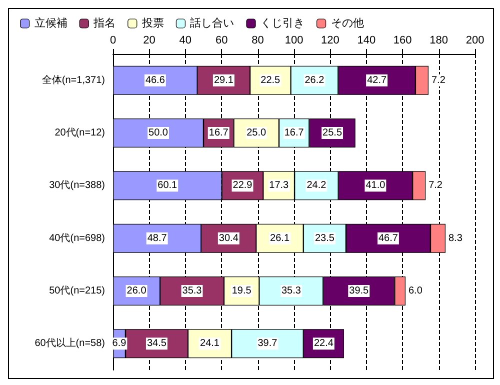 The image size is (500, 385). I want to click on legend-label: くじ引き, so click(282, 24).